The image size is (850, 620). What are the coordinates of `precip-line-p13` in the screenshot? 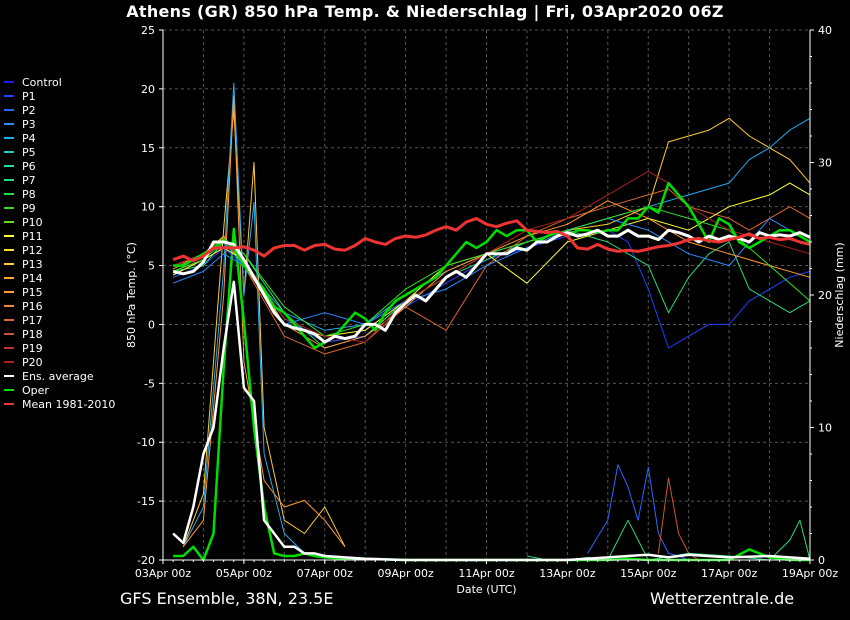 It's located at (264, 328).